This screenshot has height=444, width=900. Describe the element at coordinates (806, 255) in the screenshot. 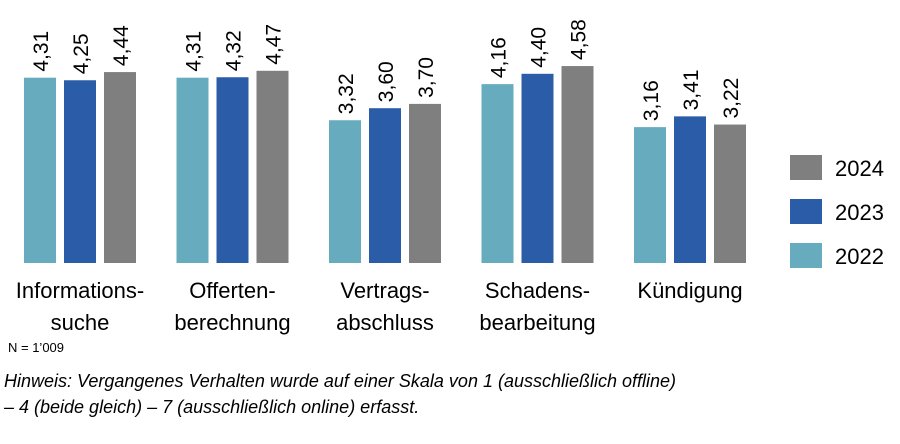

I see `legend-swatch-2022` at that location.